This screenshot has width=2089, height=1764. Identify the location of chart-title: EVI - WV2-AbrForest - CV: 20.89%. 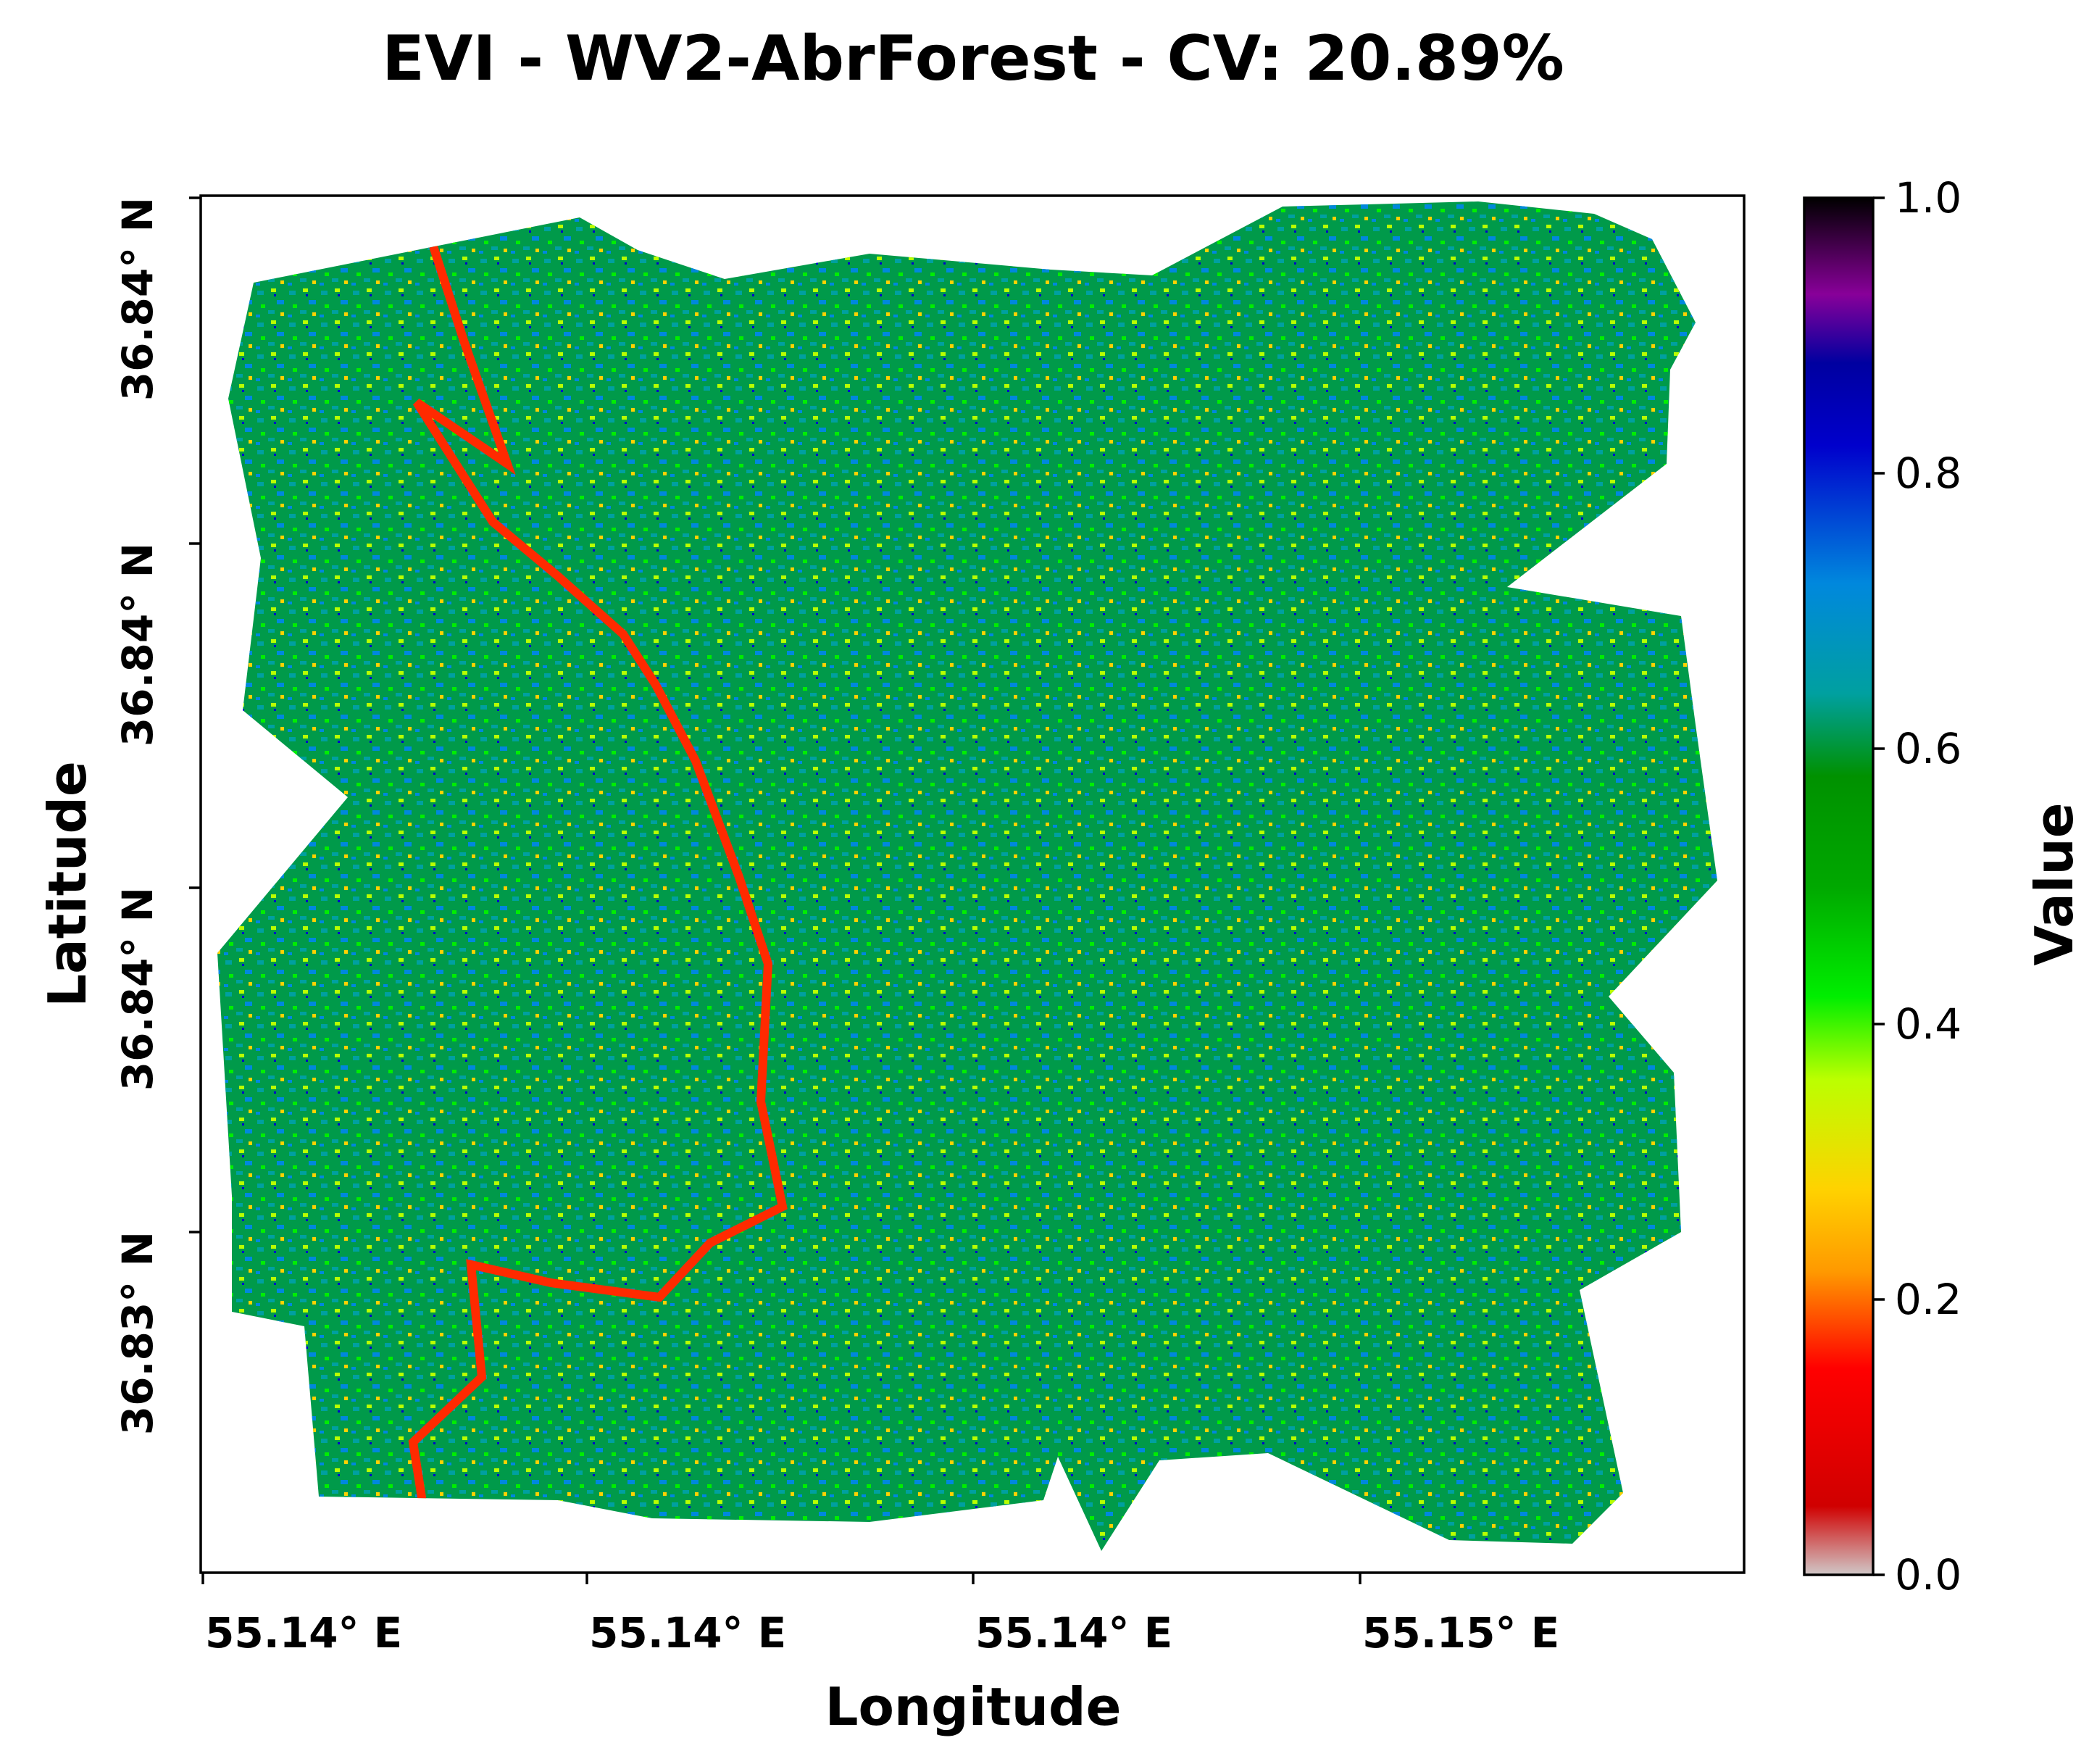
(973, 59).